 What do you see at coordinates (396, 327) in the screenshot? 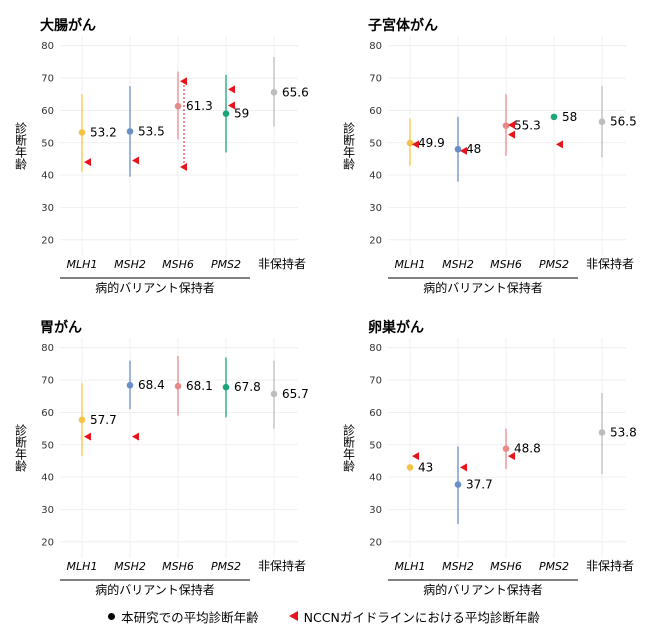
I see `chart-title: 卵巣がん` at bounding box center [396, 327].